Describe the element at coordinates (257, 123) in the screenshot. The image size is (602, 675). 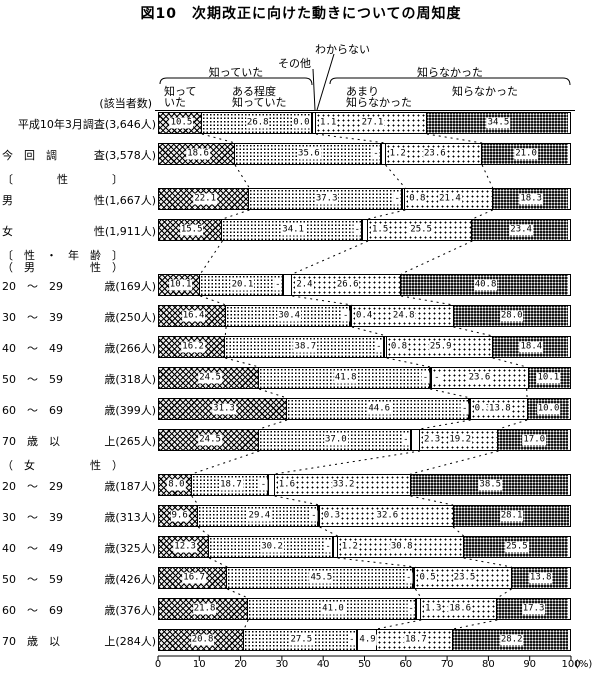
I see `value-label: 26.8` at that location.